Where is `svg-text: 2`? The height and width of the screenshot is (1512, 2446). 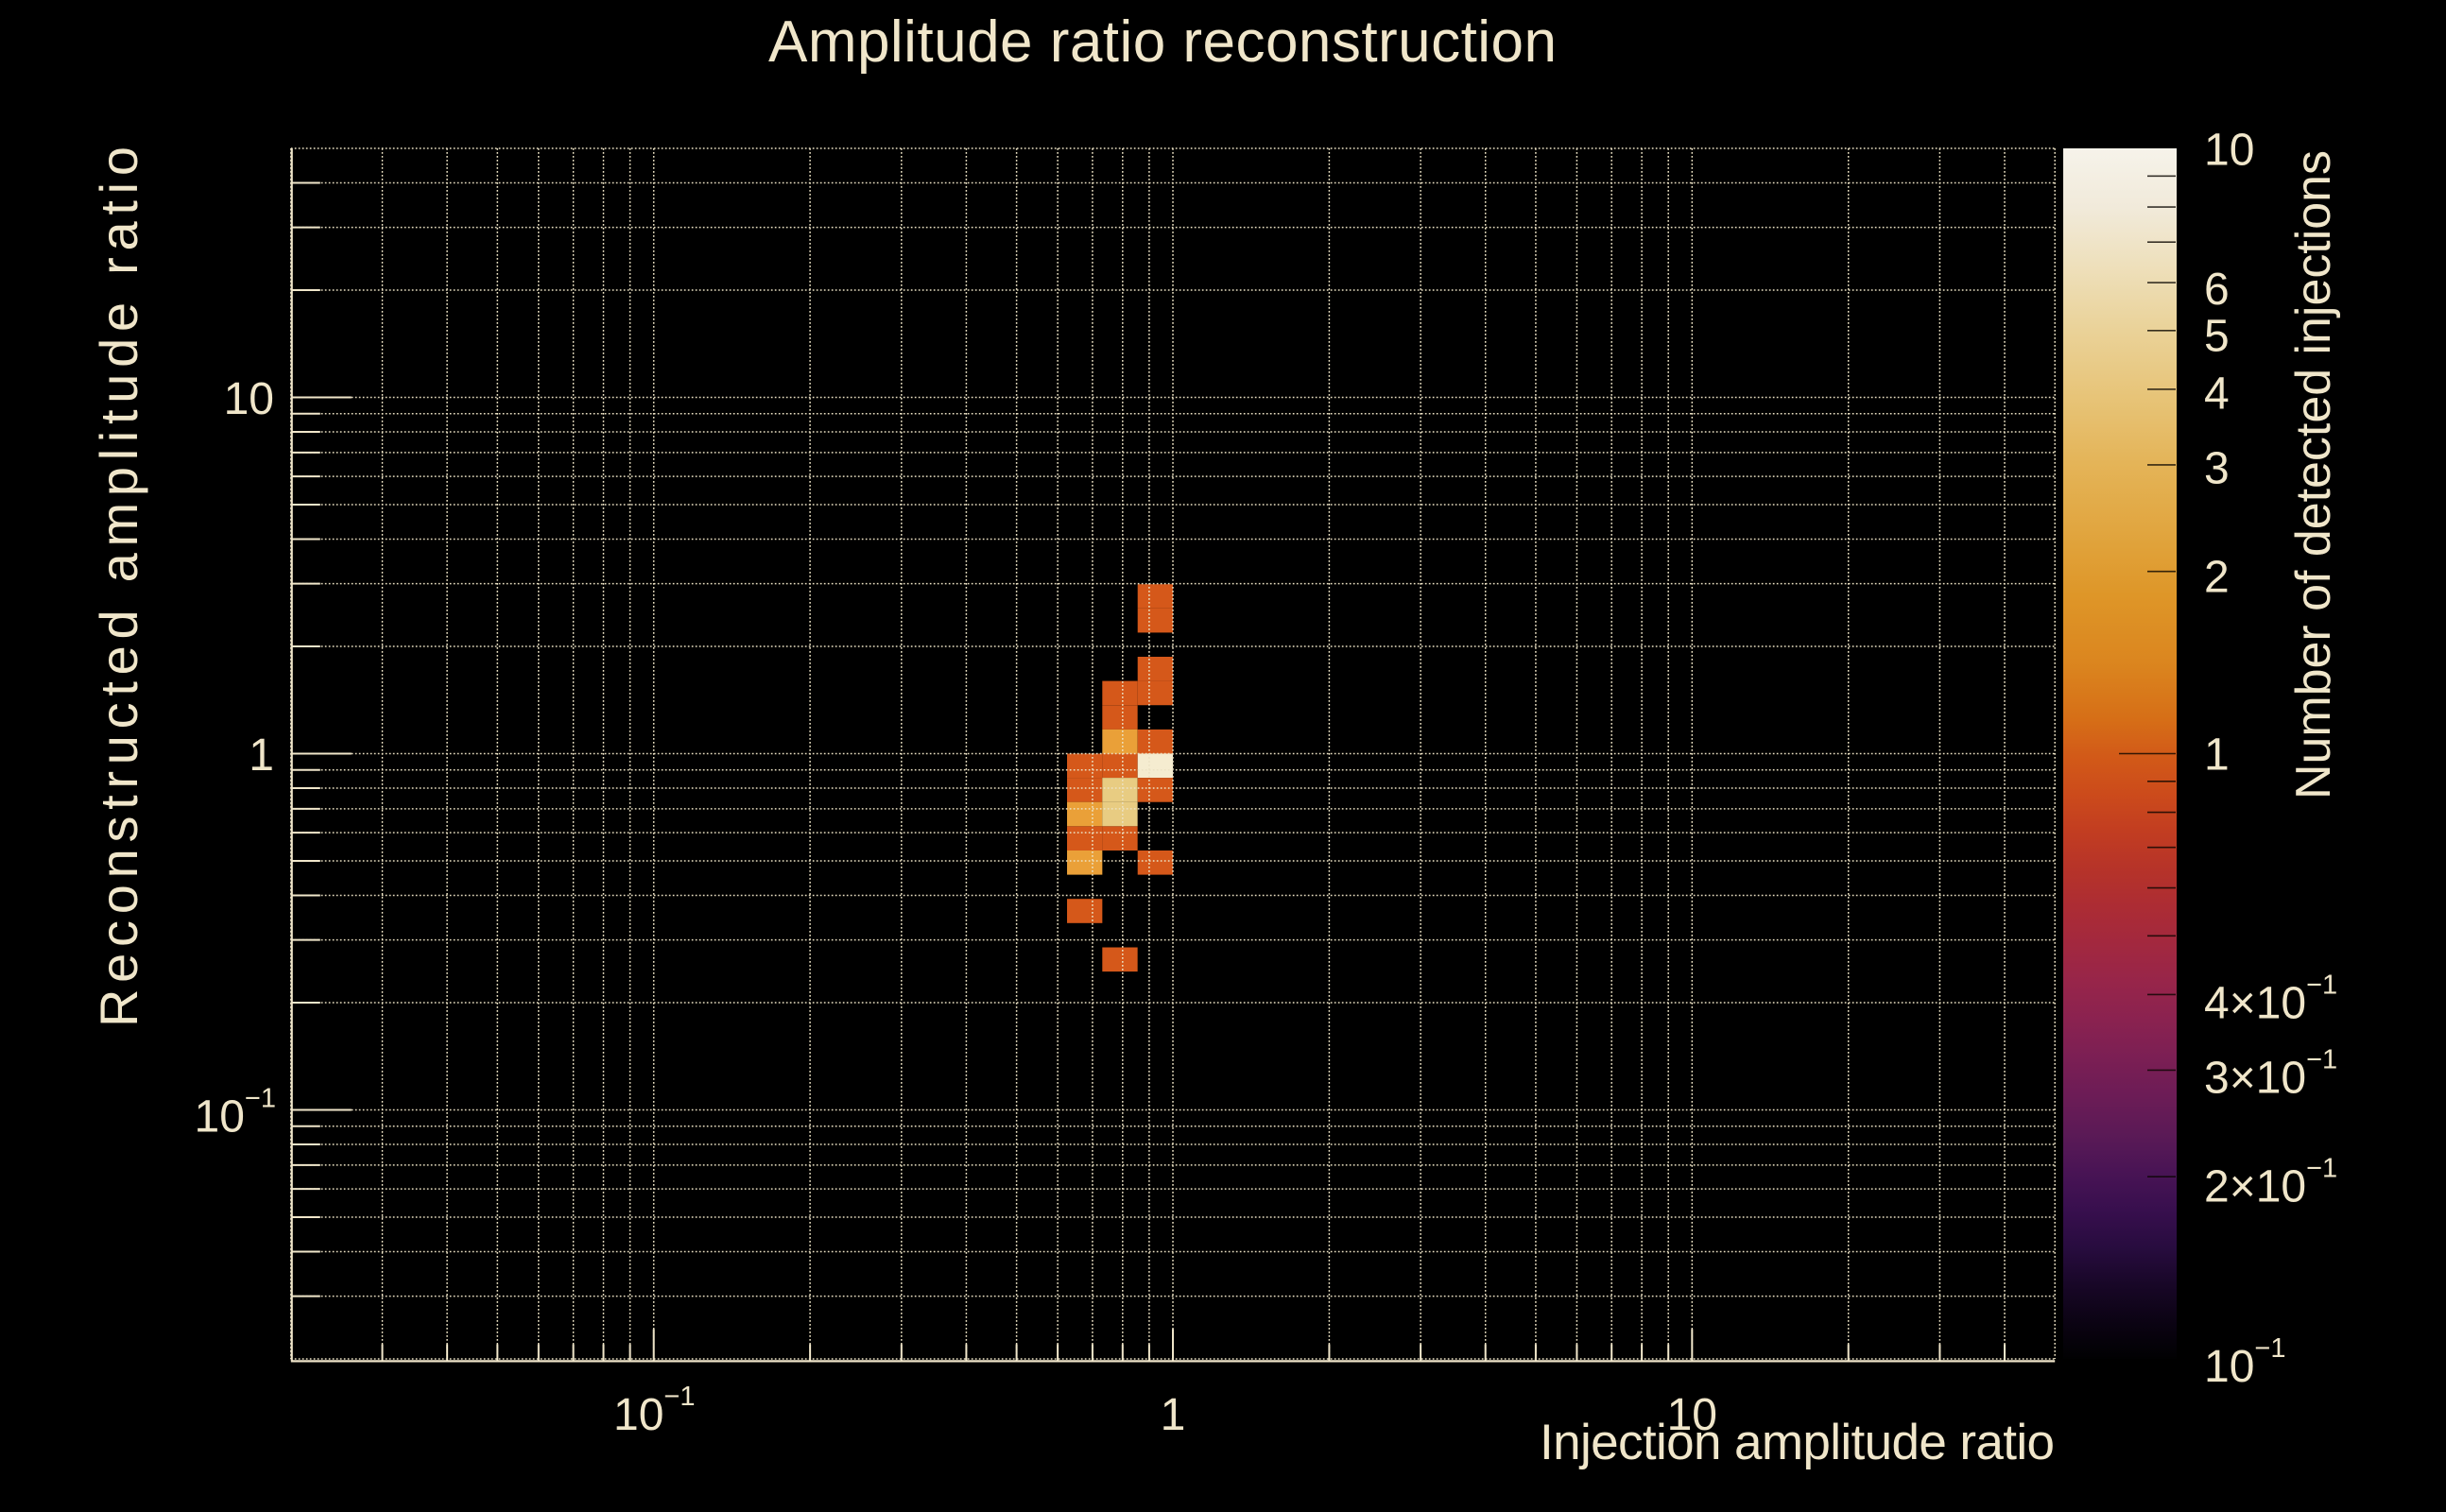
svg-text: 2 is located at coordinates (2217, 578).